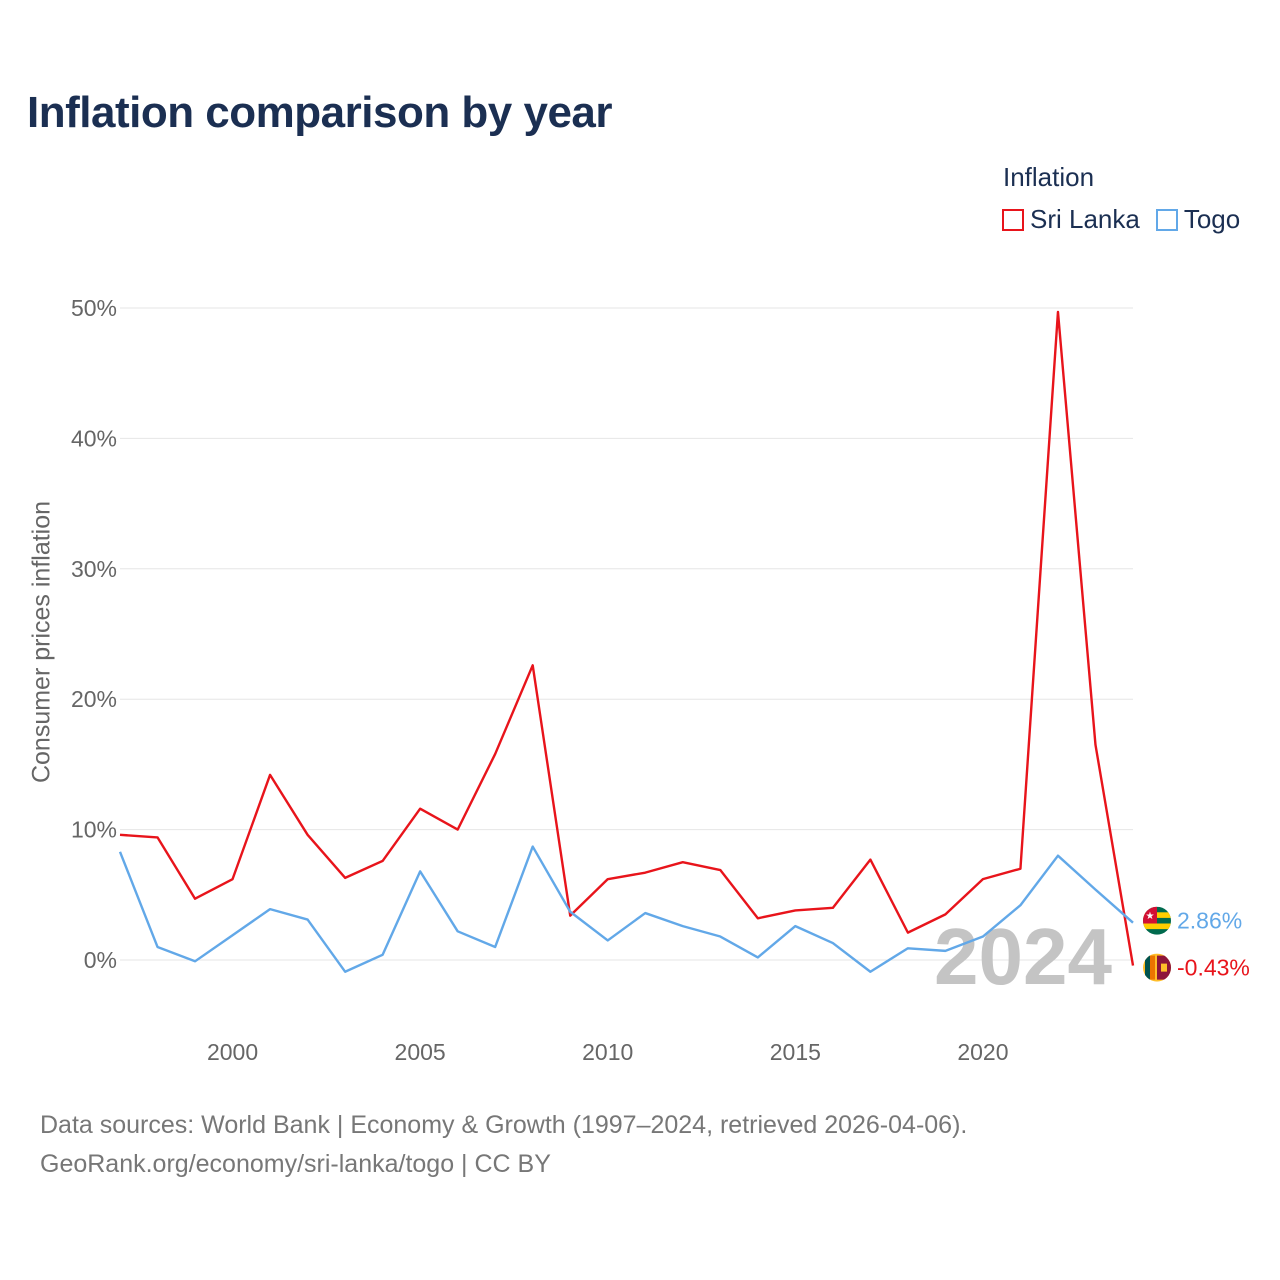 This screenshot has height=1280, width=1280. Describe the element at coordinates (94, 438) in the screenshot. I see `y-tick-label: 40%` at that location.